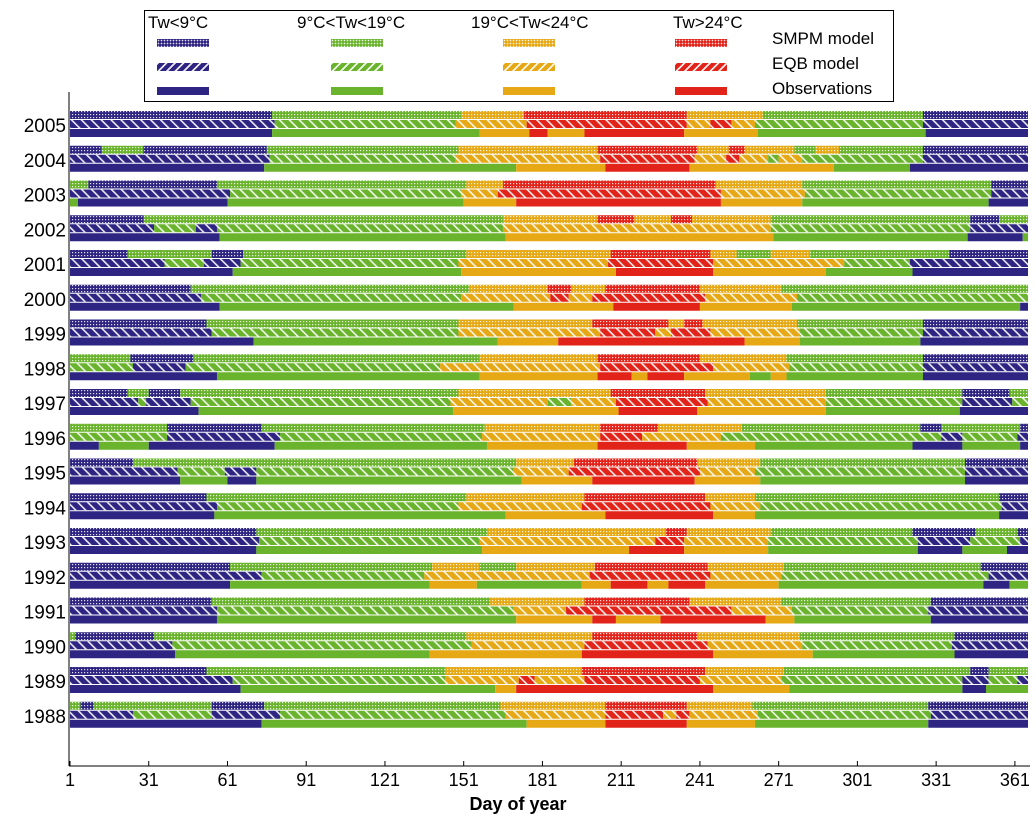 The height and width of the screenshot is (816, 1036). I want to click on y-tick-label: 1992, so click(45, 578).